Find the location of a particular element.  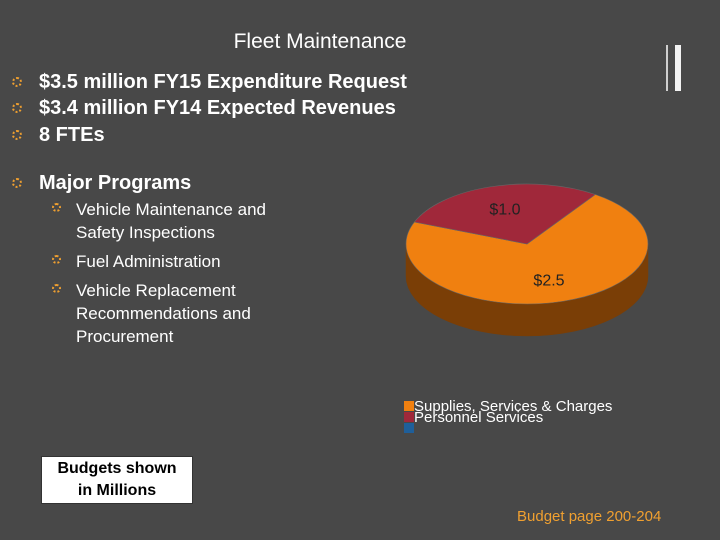

program-item: Fuel Administration is located at coordinates (172, 261).